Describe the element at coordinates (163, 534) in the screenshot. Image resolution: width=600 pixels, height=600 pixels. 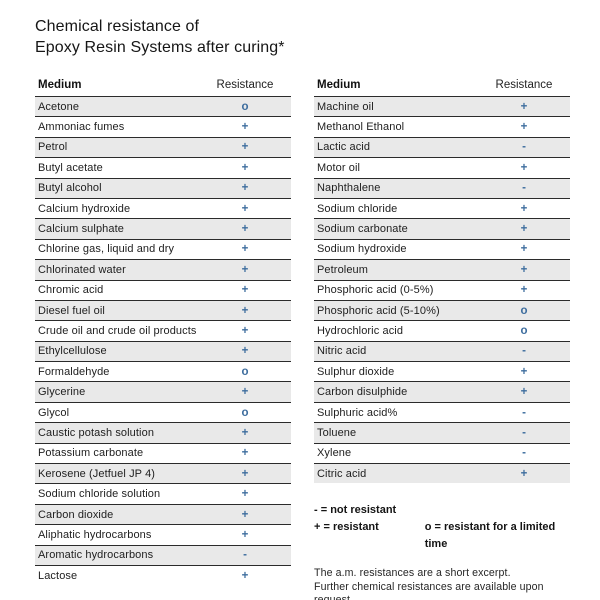
I see `table-row: Aliphatic hydrocarbons +` at that location.